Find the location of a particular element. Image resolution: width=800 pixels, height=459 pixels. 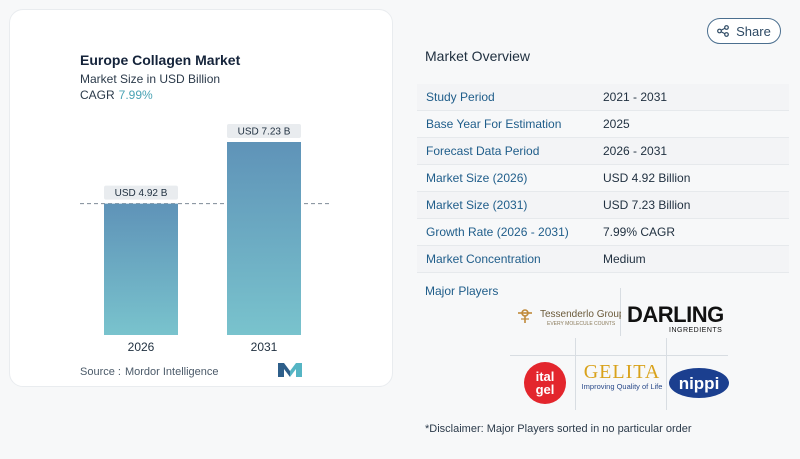

x-tick-label: 2026 is located at coordinates (141, 347).